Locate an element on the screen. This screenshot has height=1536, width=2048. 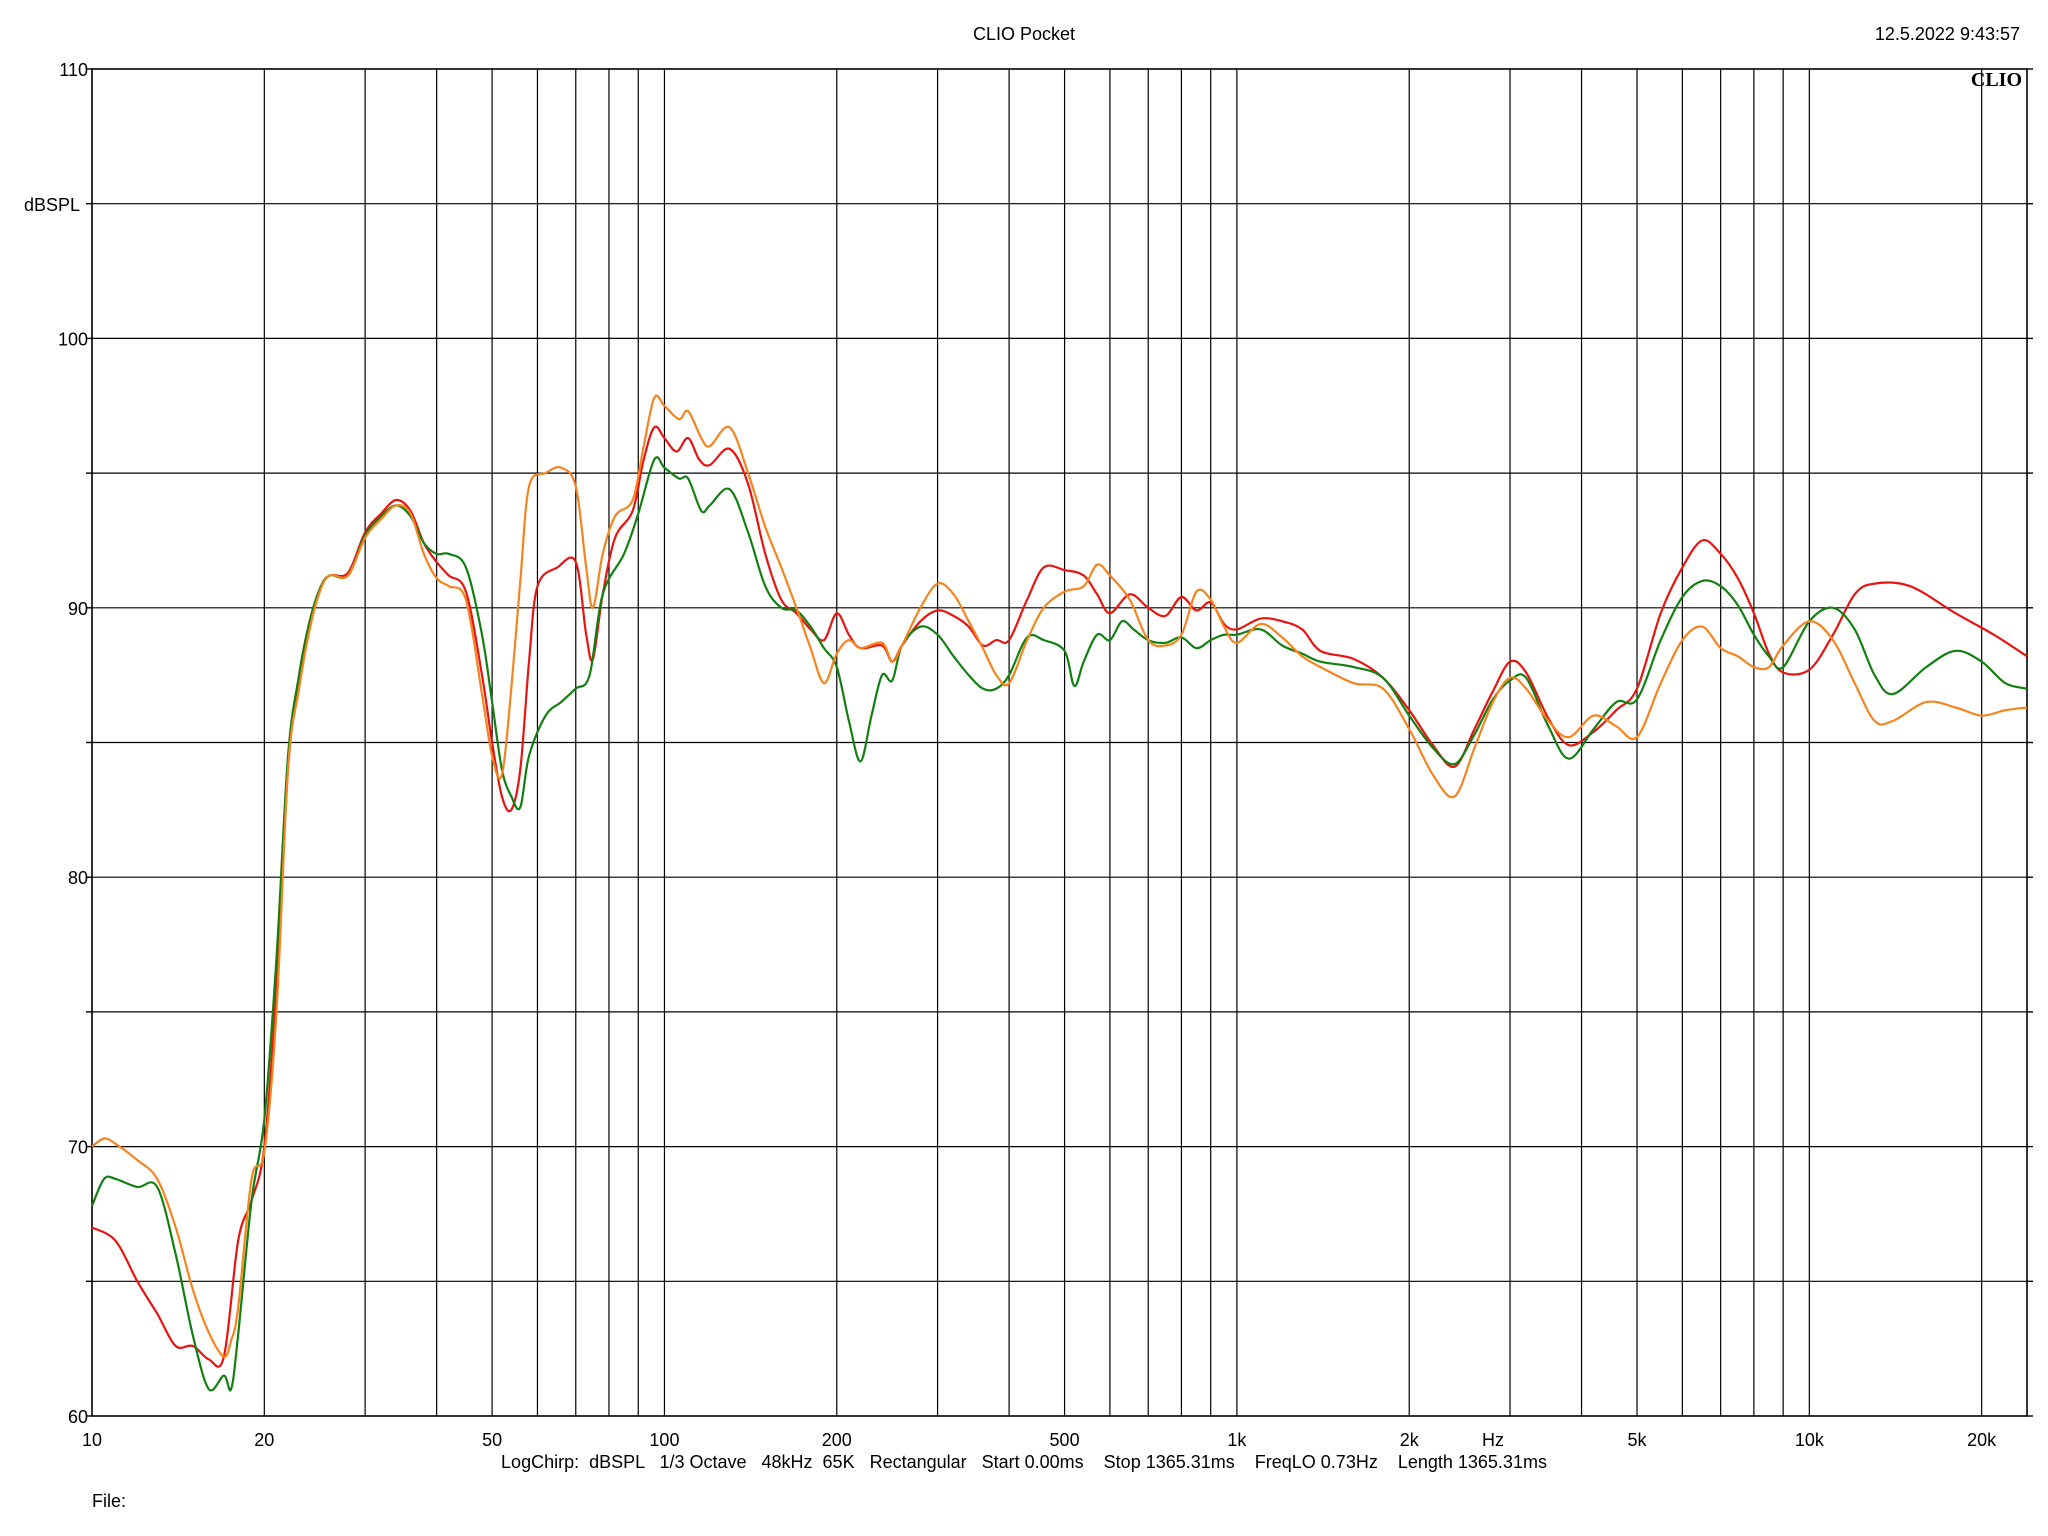
x-tick-label: 10 is located at coordinates (92, 1440).